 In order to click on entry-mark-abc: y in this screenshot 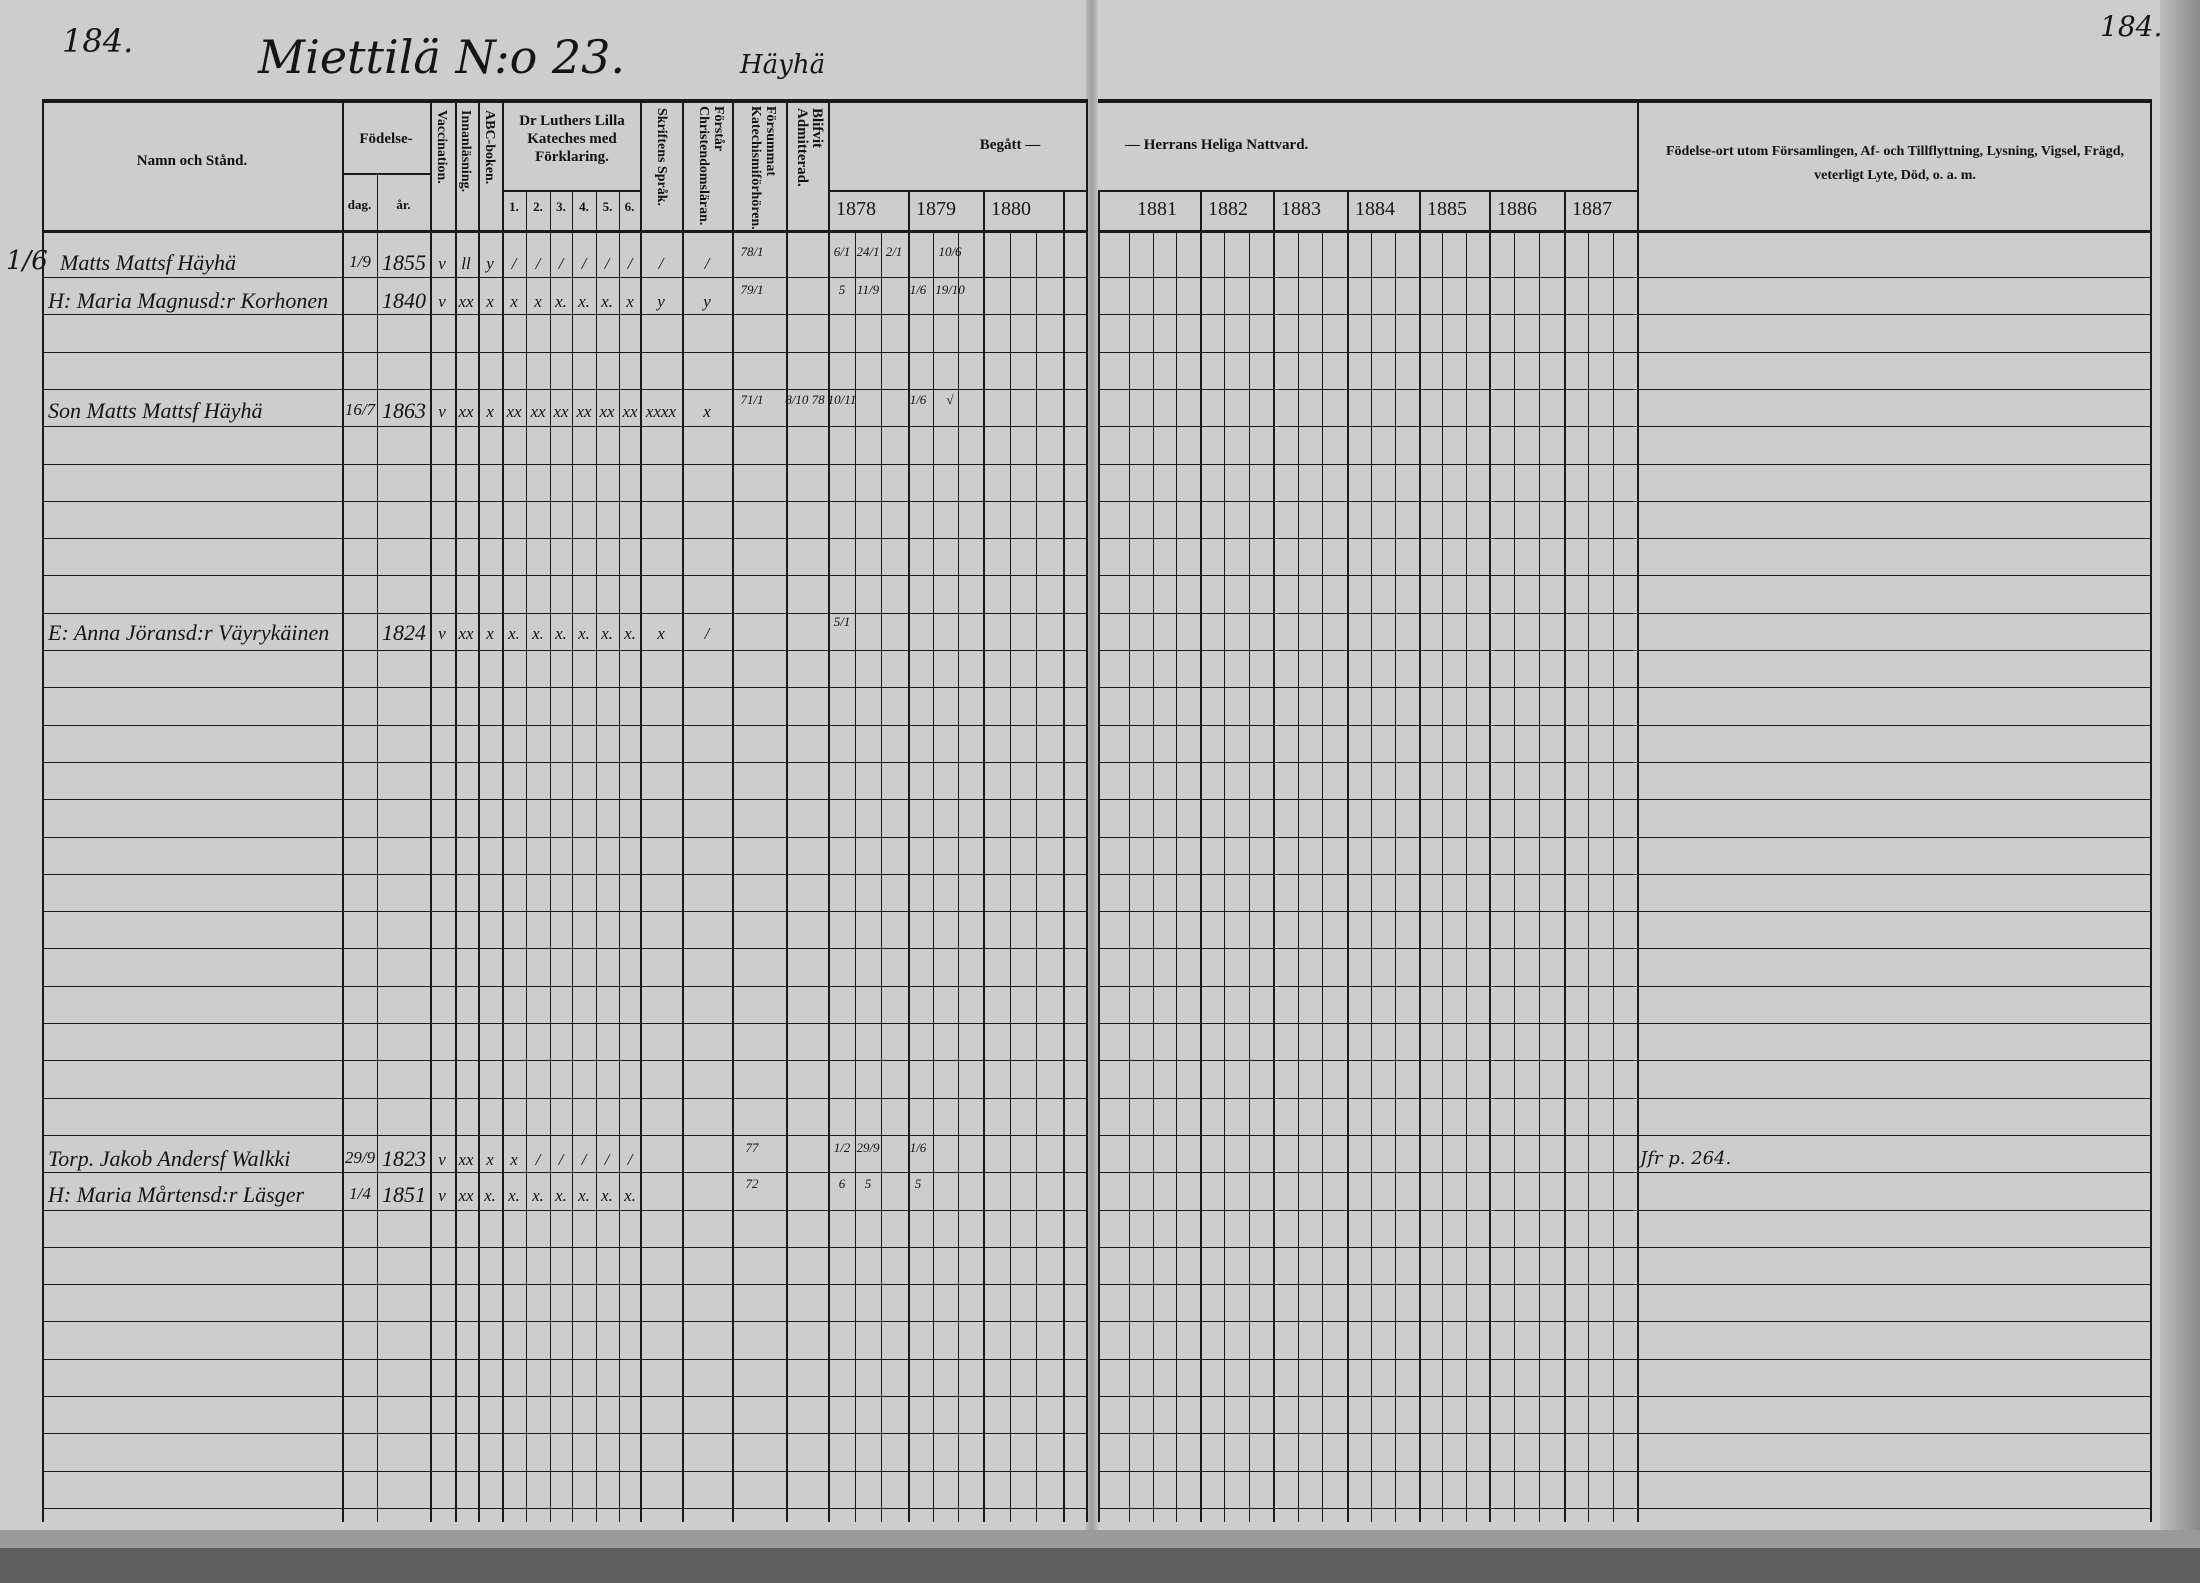, I will do `click(490, 263)`.